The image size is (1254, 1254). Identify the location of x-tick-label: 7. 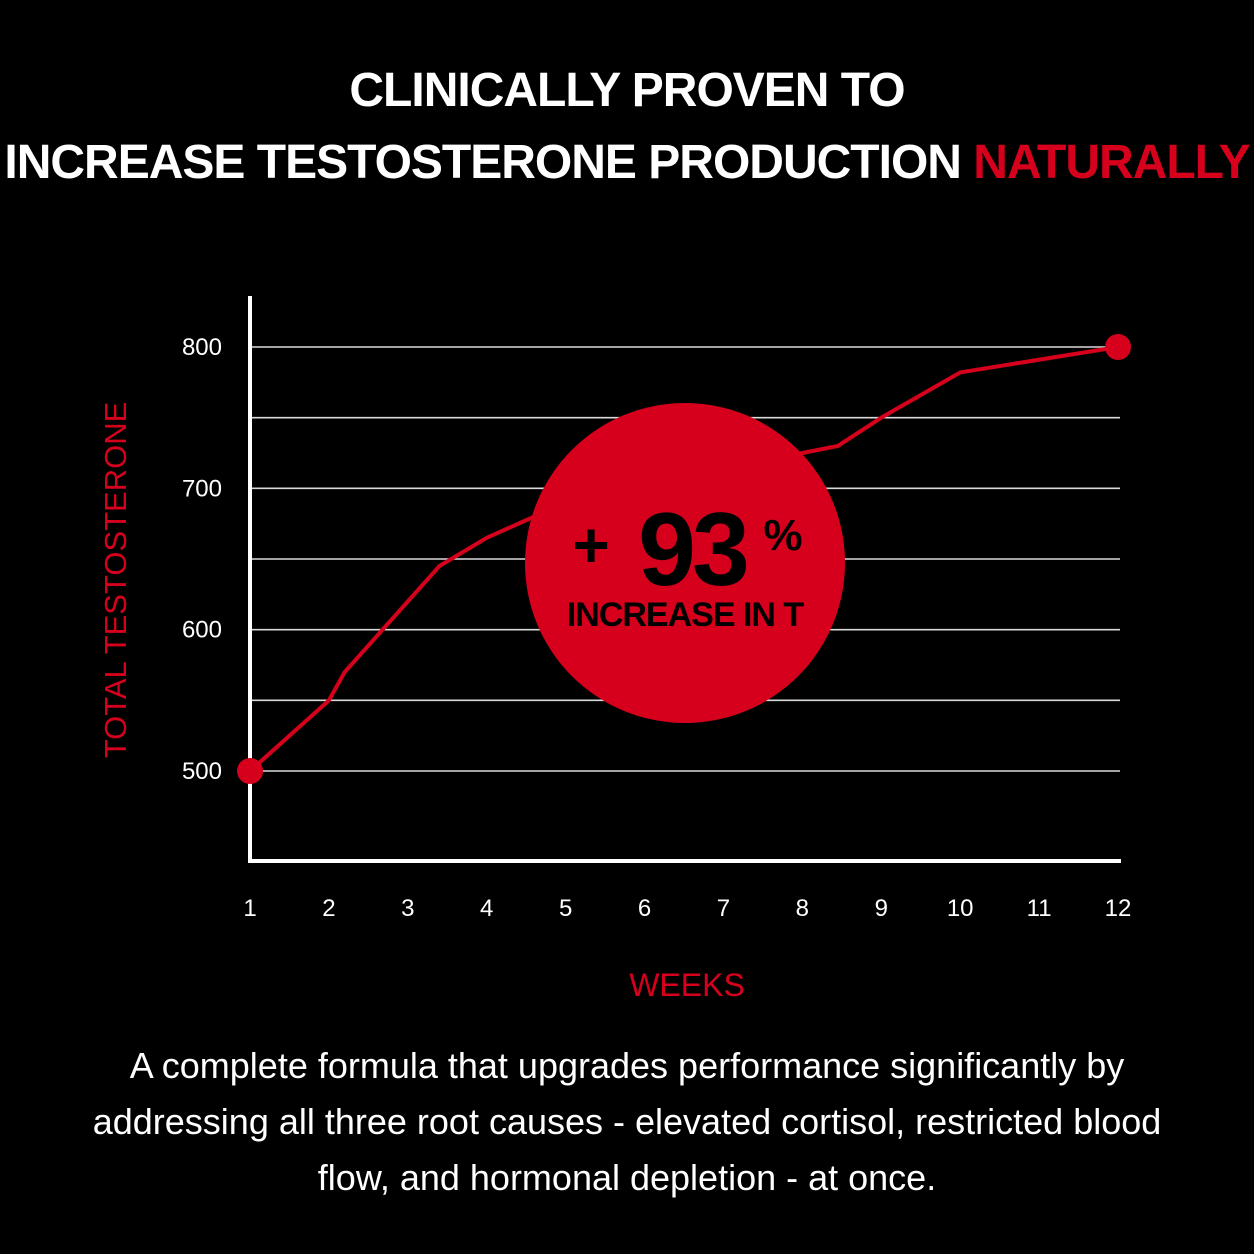
(723, 908).